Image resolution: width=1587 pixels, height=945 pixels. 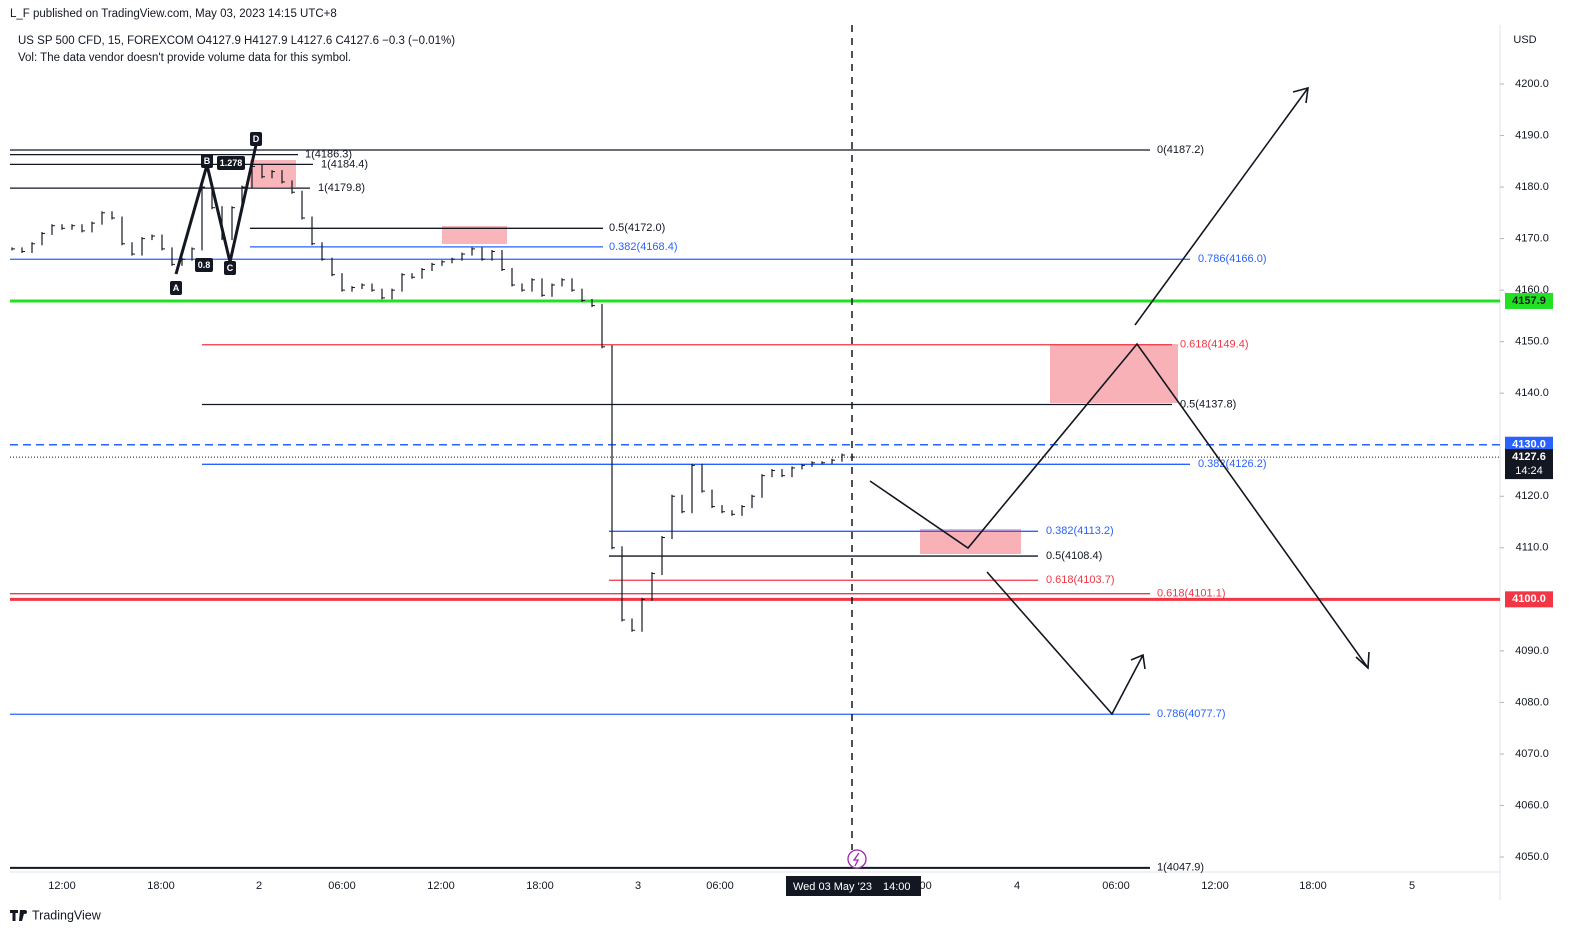 What do you see at coordinates (1080, 531) in the screenshot?
I see `level-label: 0.382(4113.2)` at bounding box center [1080, 531].